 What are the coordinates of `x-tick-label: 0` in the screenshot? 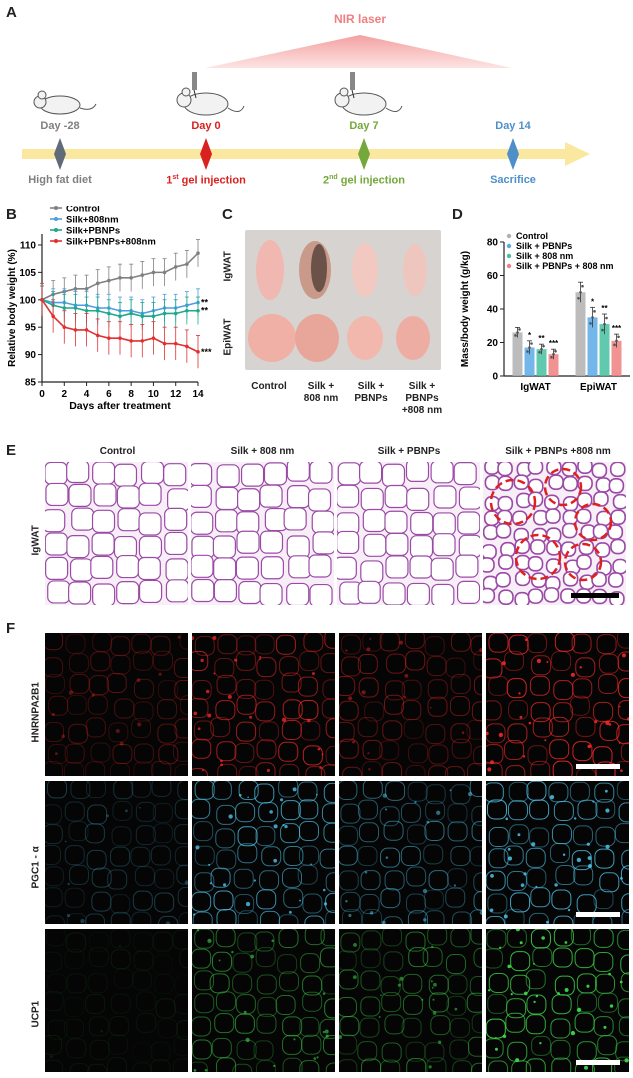 It's located at (42, 394).